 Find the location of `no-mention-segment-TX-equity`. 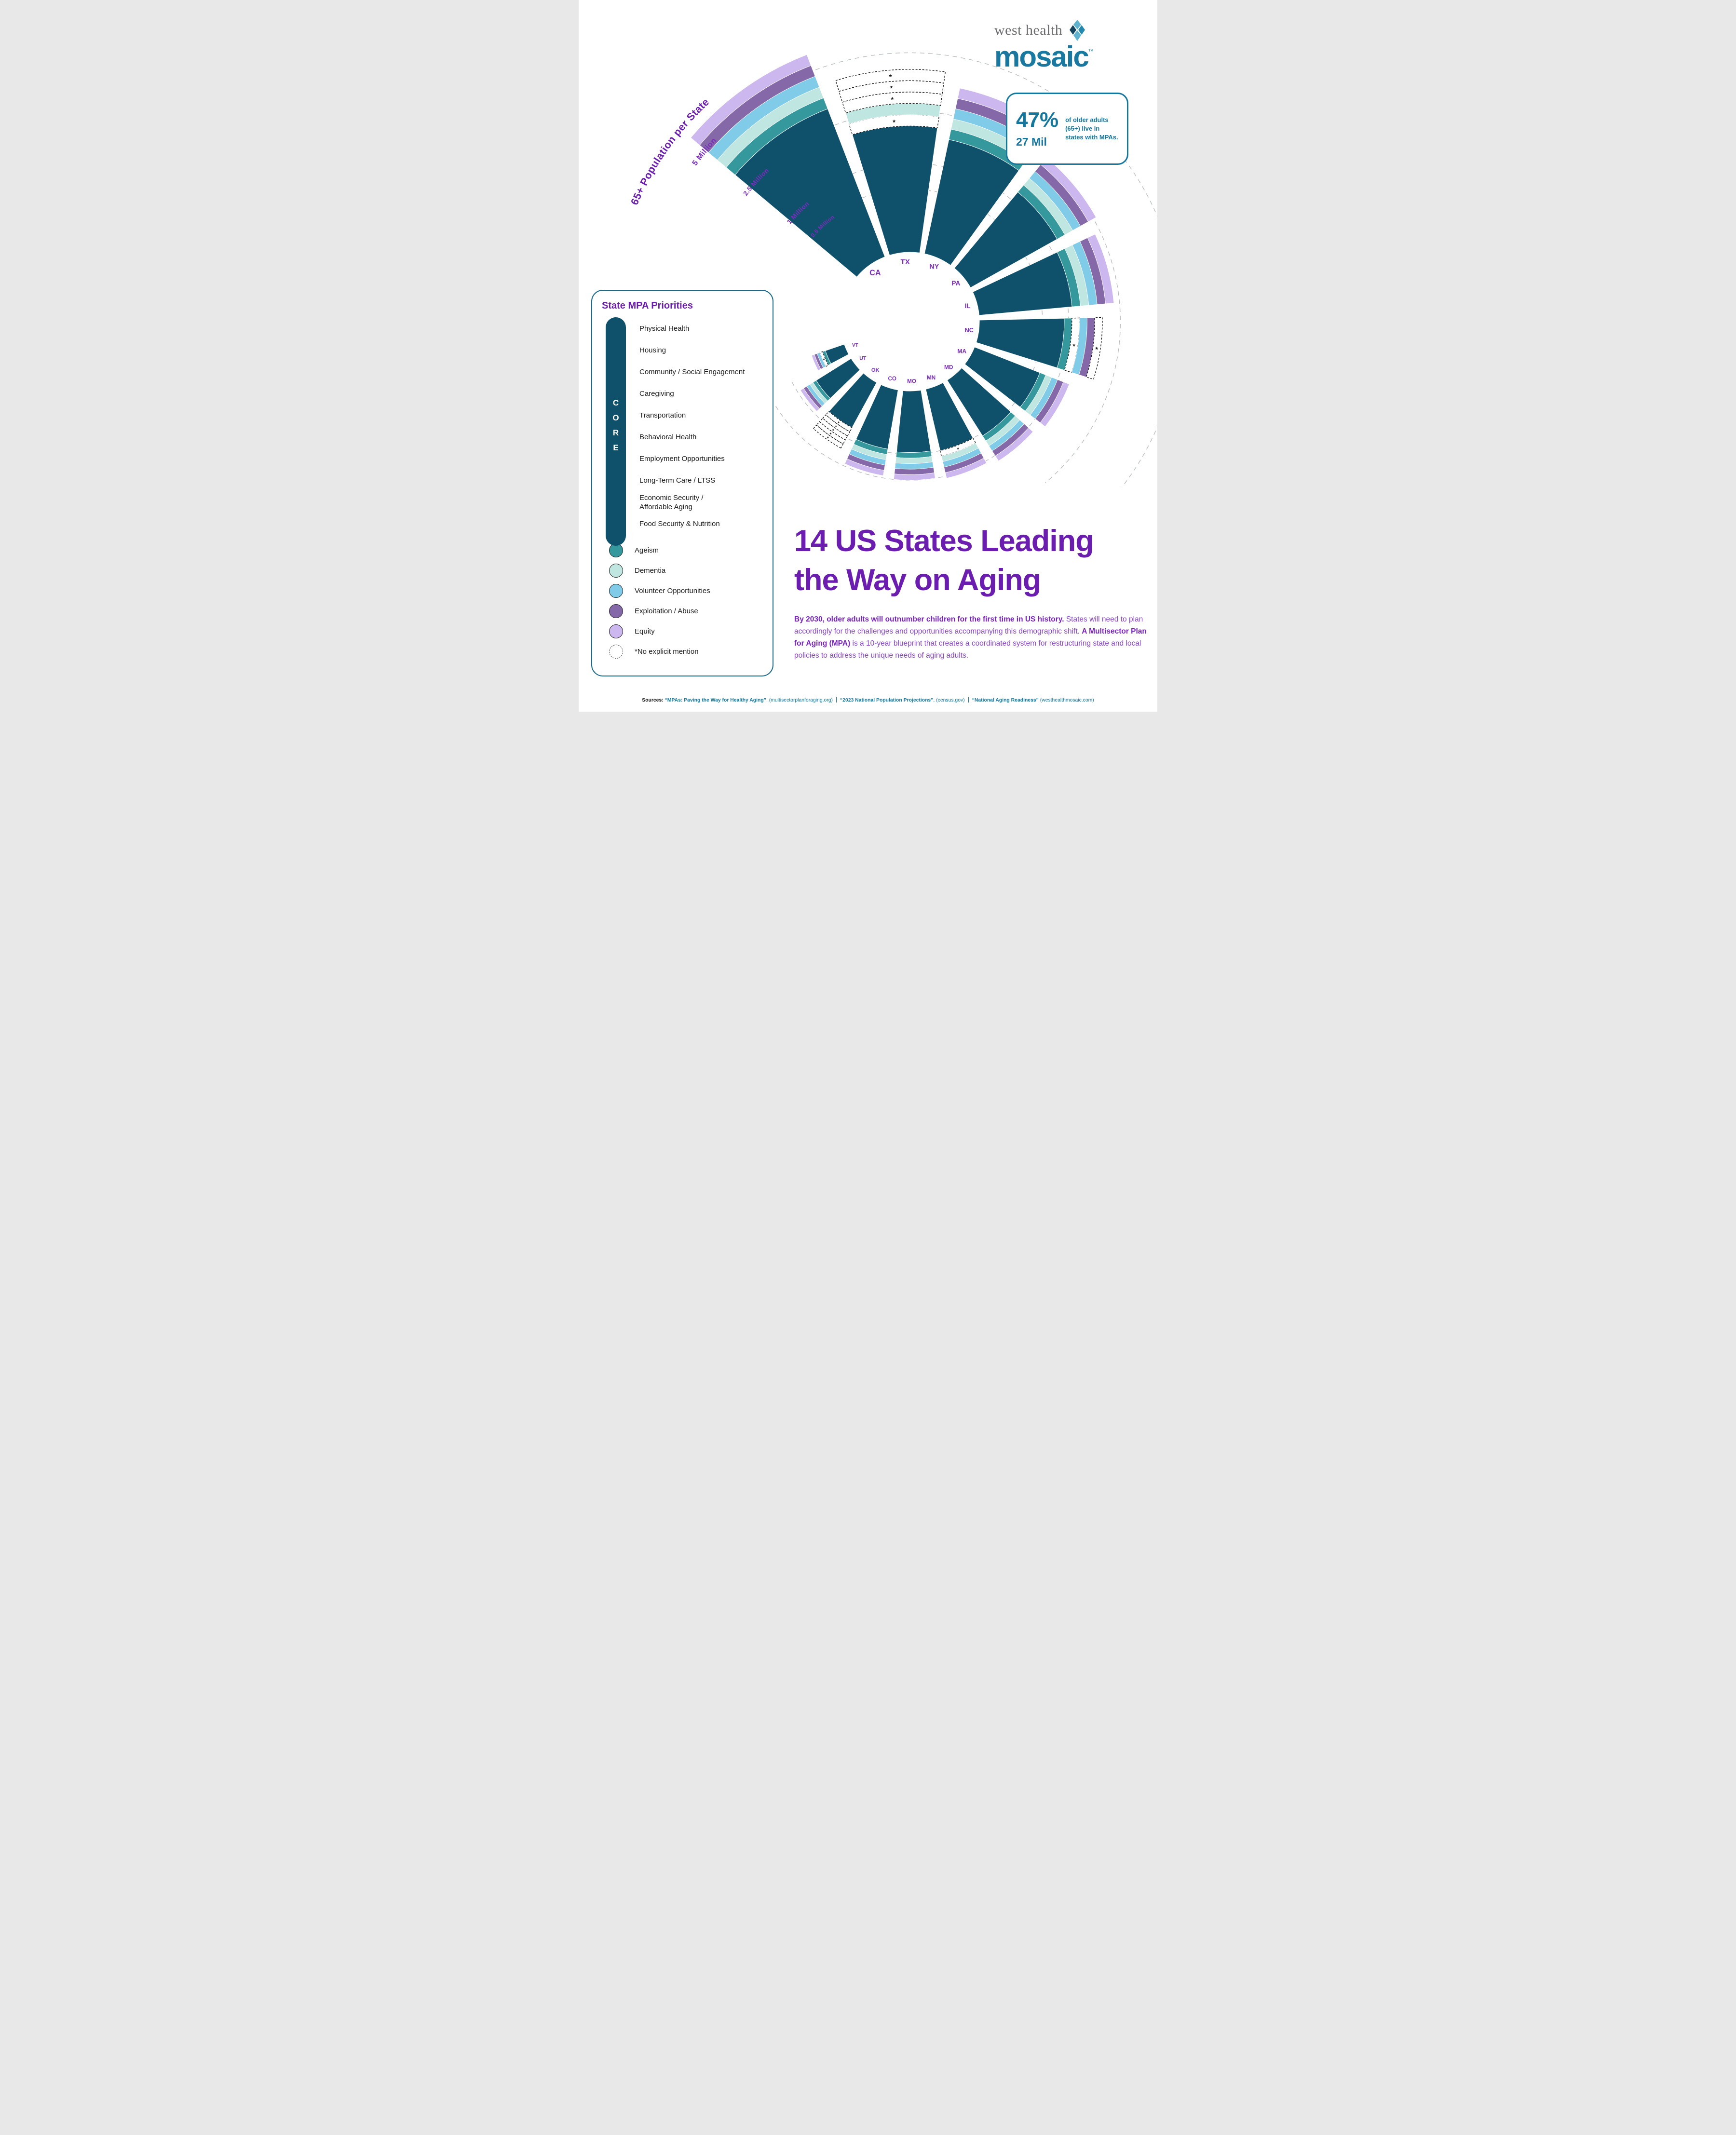

no-mention-segment-TX-equity is located at coordinates (891, 80).